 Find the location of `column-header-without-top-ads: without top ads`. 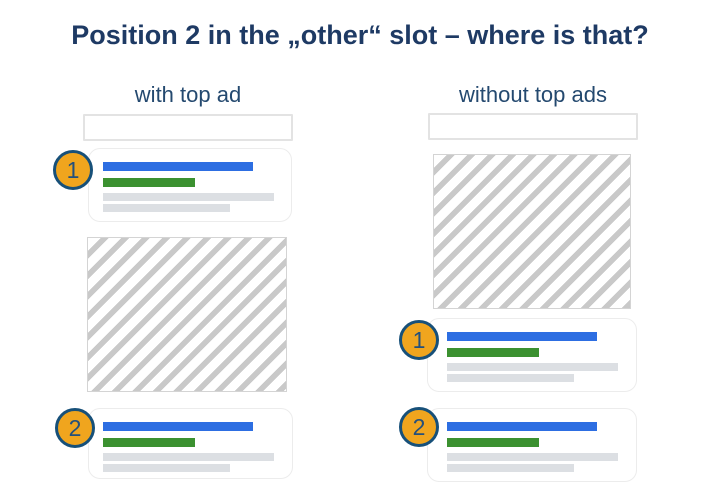

column-header-without-top-ads: without top ads is located at coordinates (533, 94).